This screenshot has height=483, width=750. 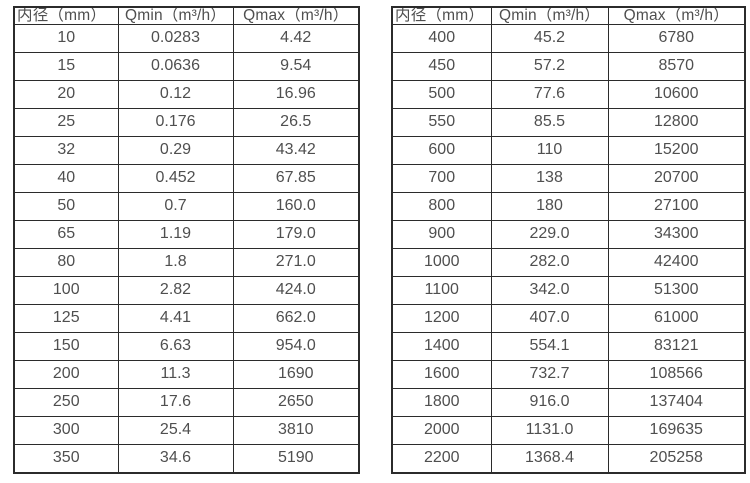 I want to click on table-cell: 407.0, so click(x=549, y=318).